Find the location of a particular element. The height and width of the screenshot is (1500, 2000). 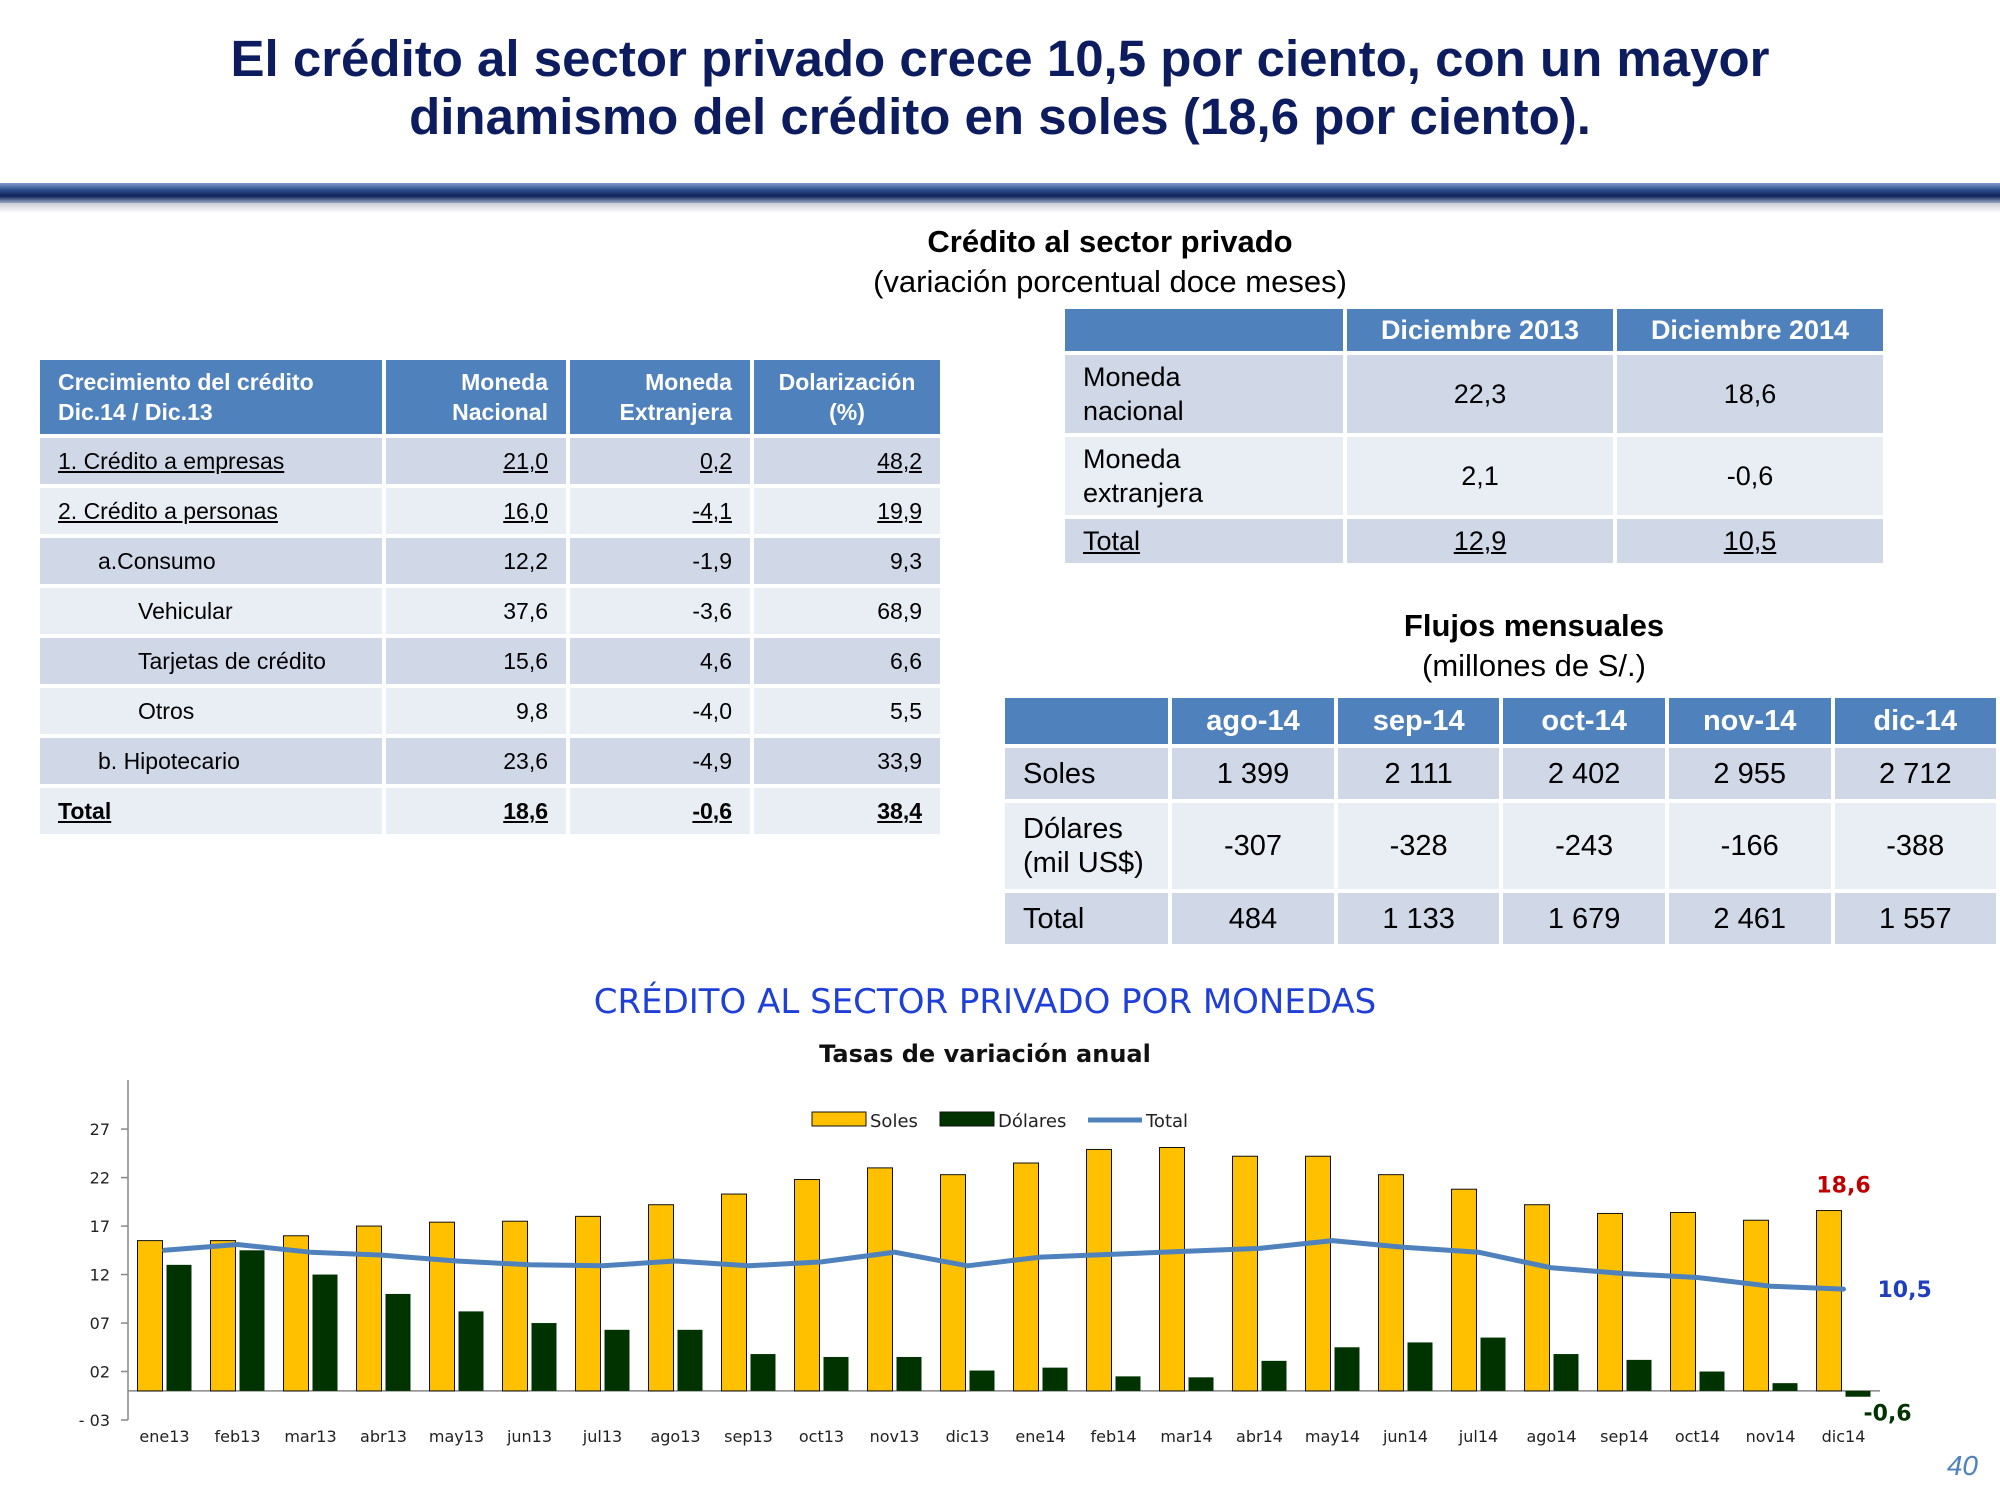

annotation-soles-last: 18,6 is located at coordinates (1843, 1186).